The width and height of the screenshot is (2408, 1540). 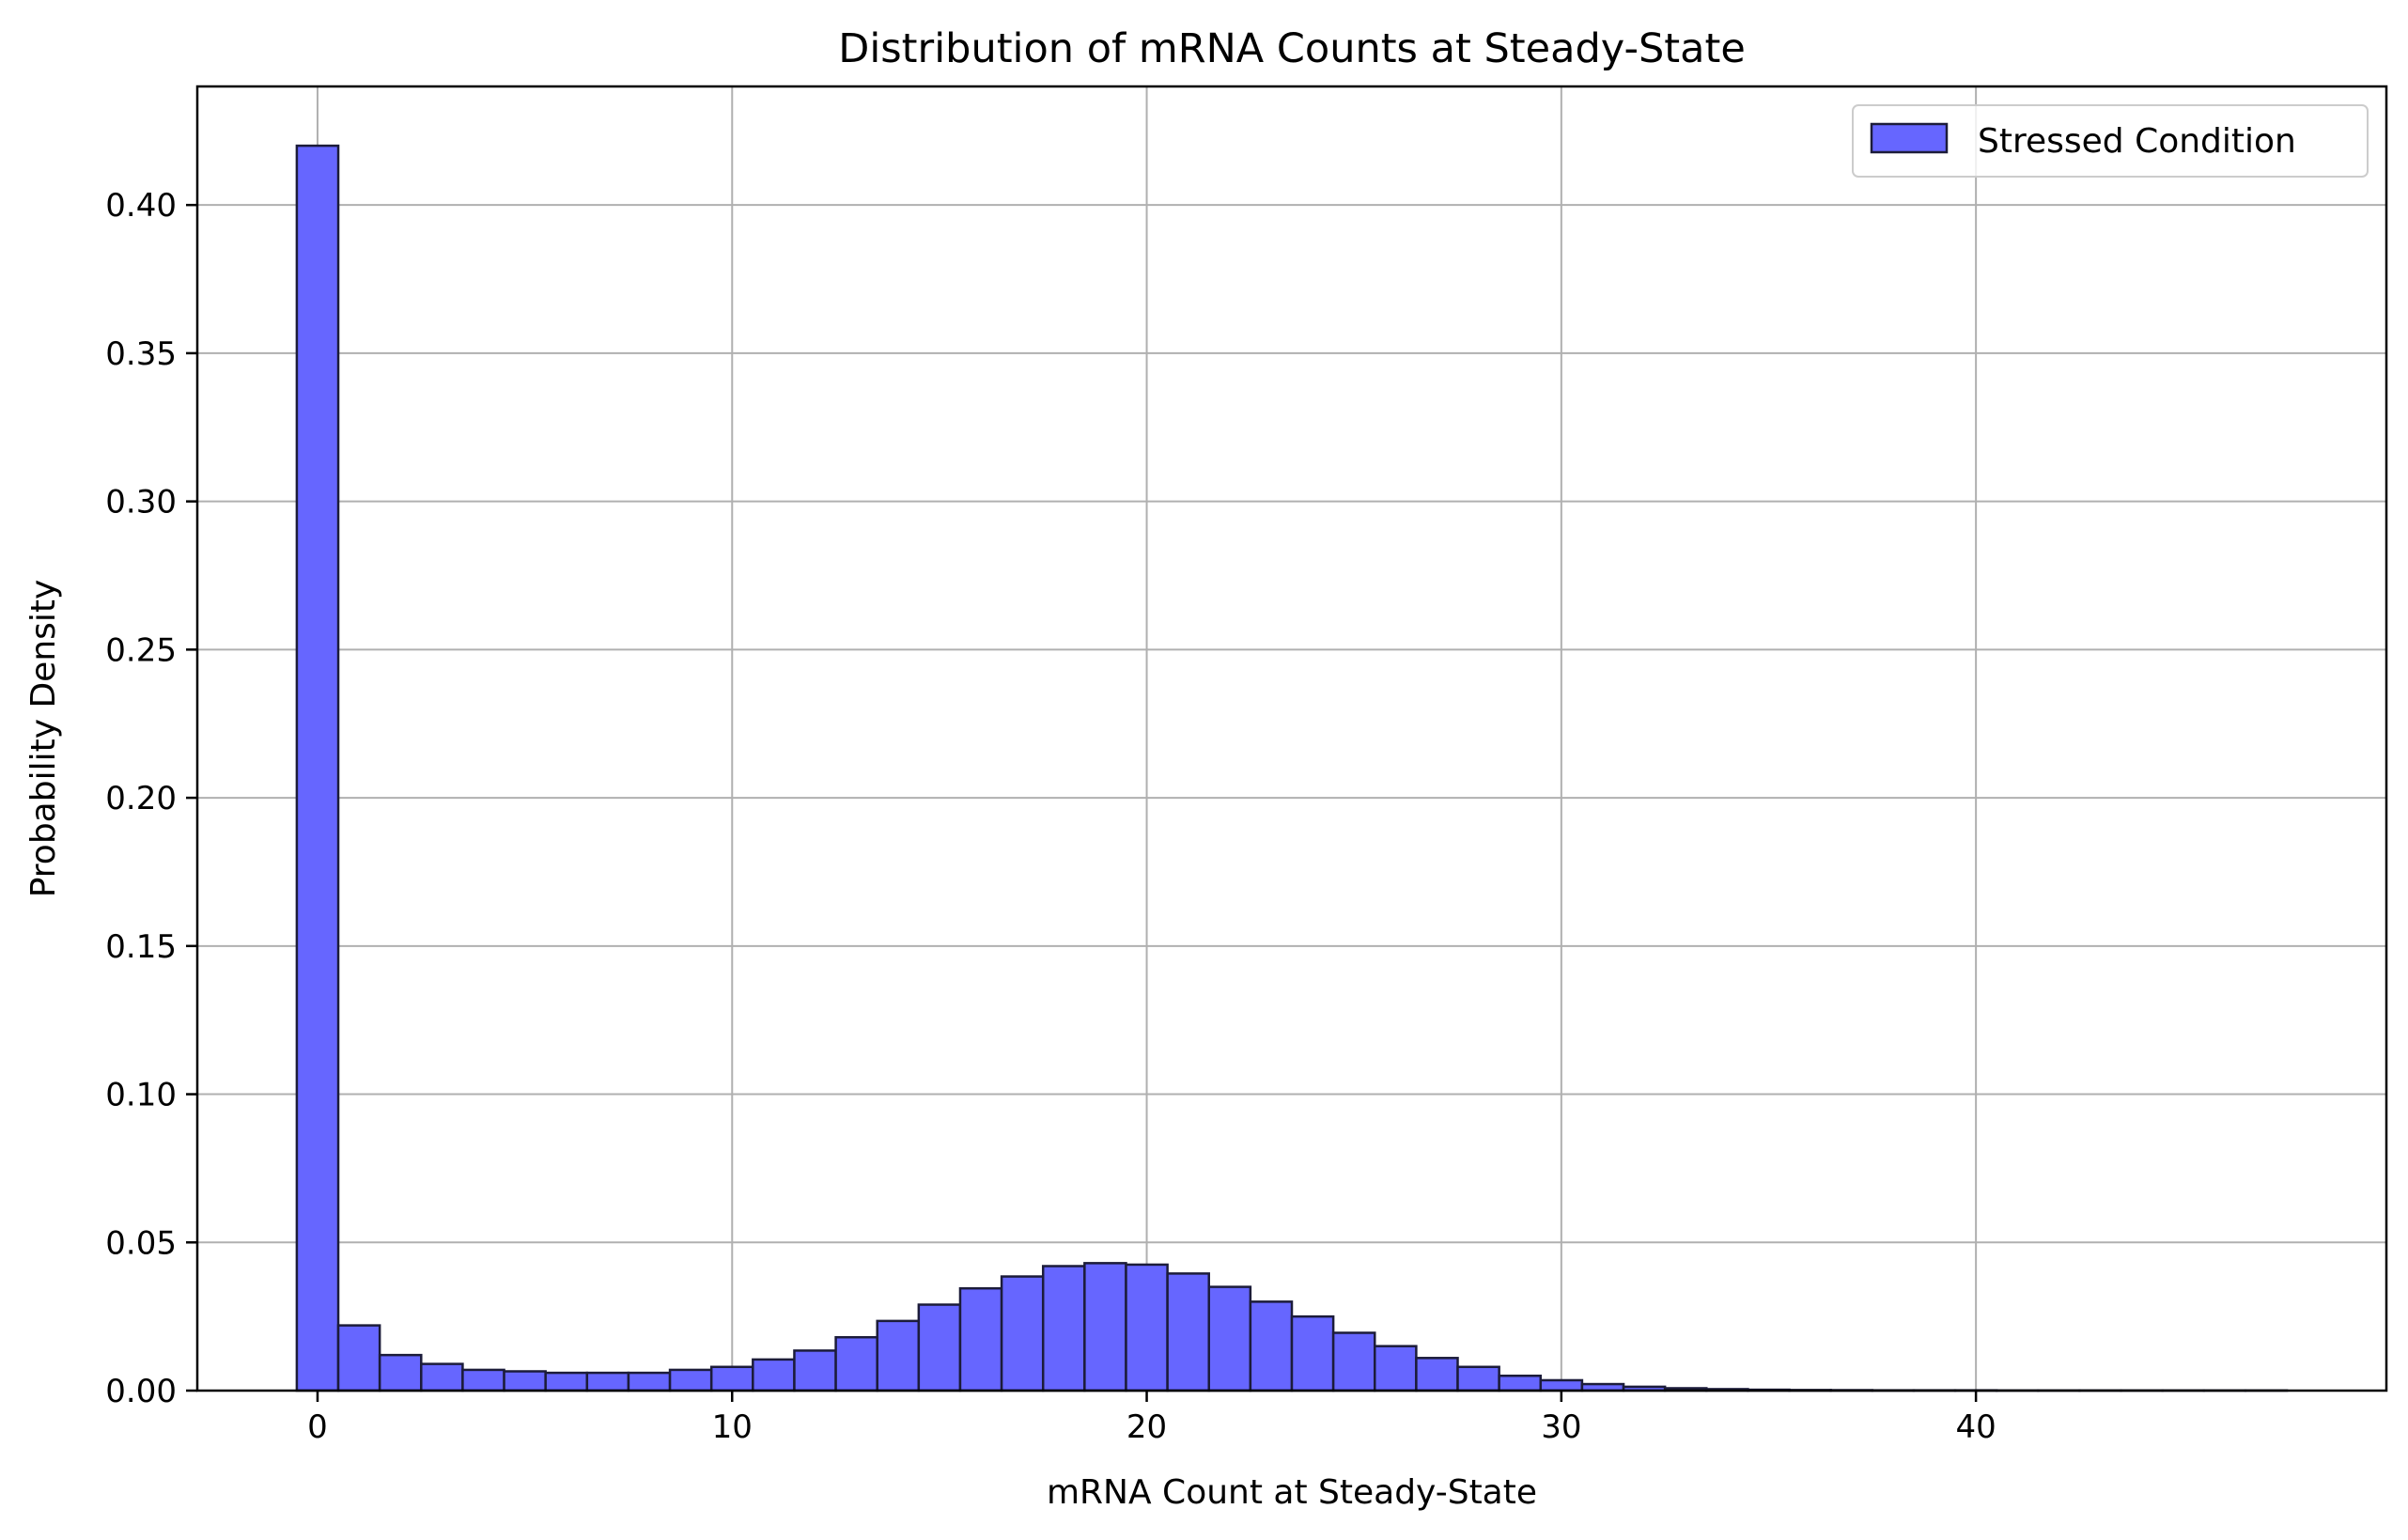 What do you see at coordinates (1146, 1427) in the screenshot?
I see `x-tick-label: 20` at bounding box center [1146, 1427].